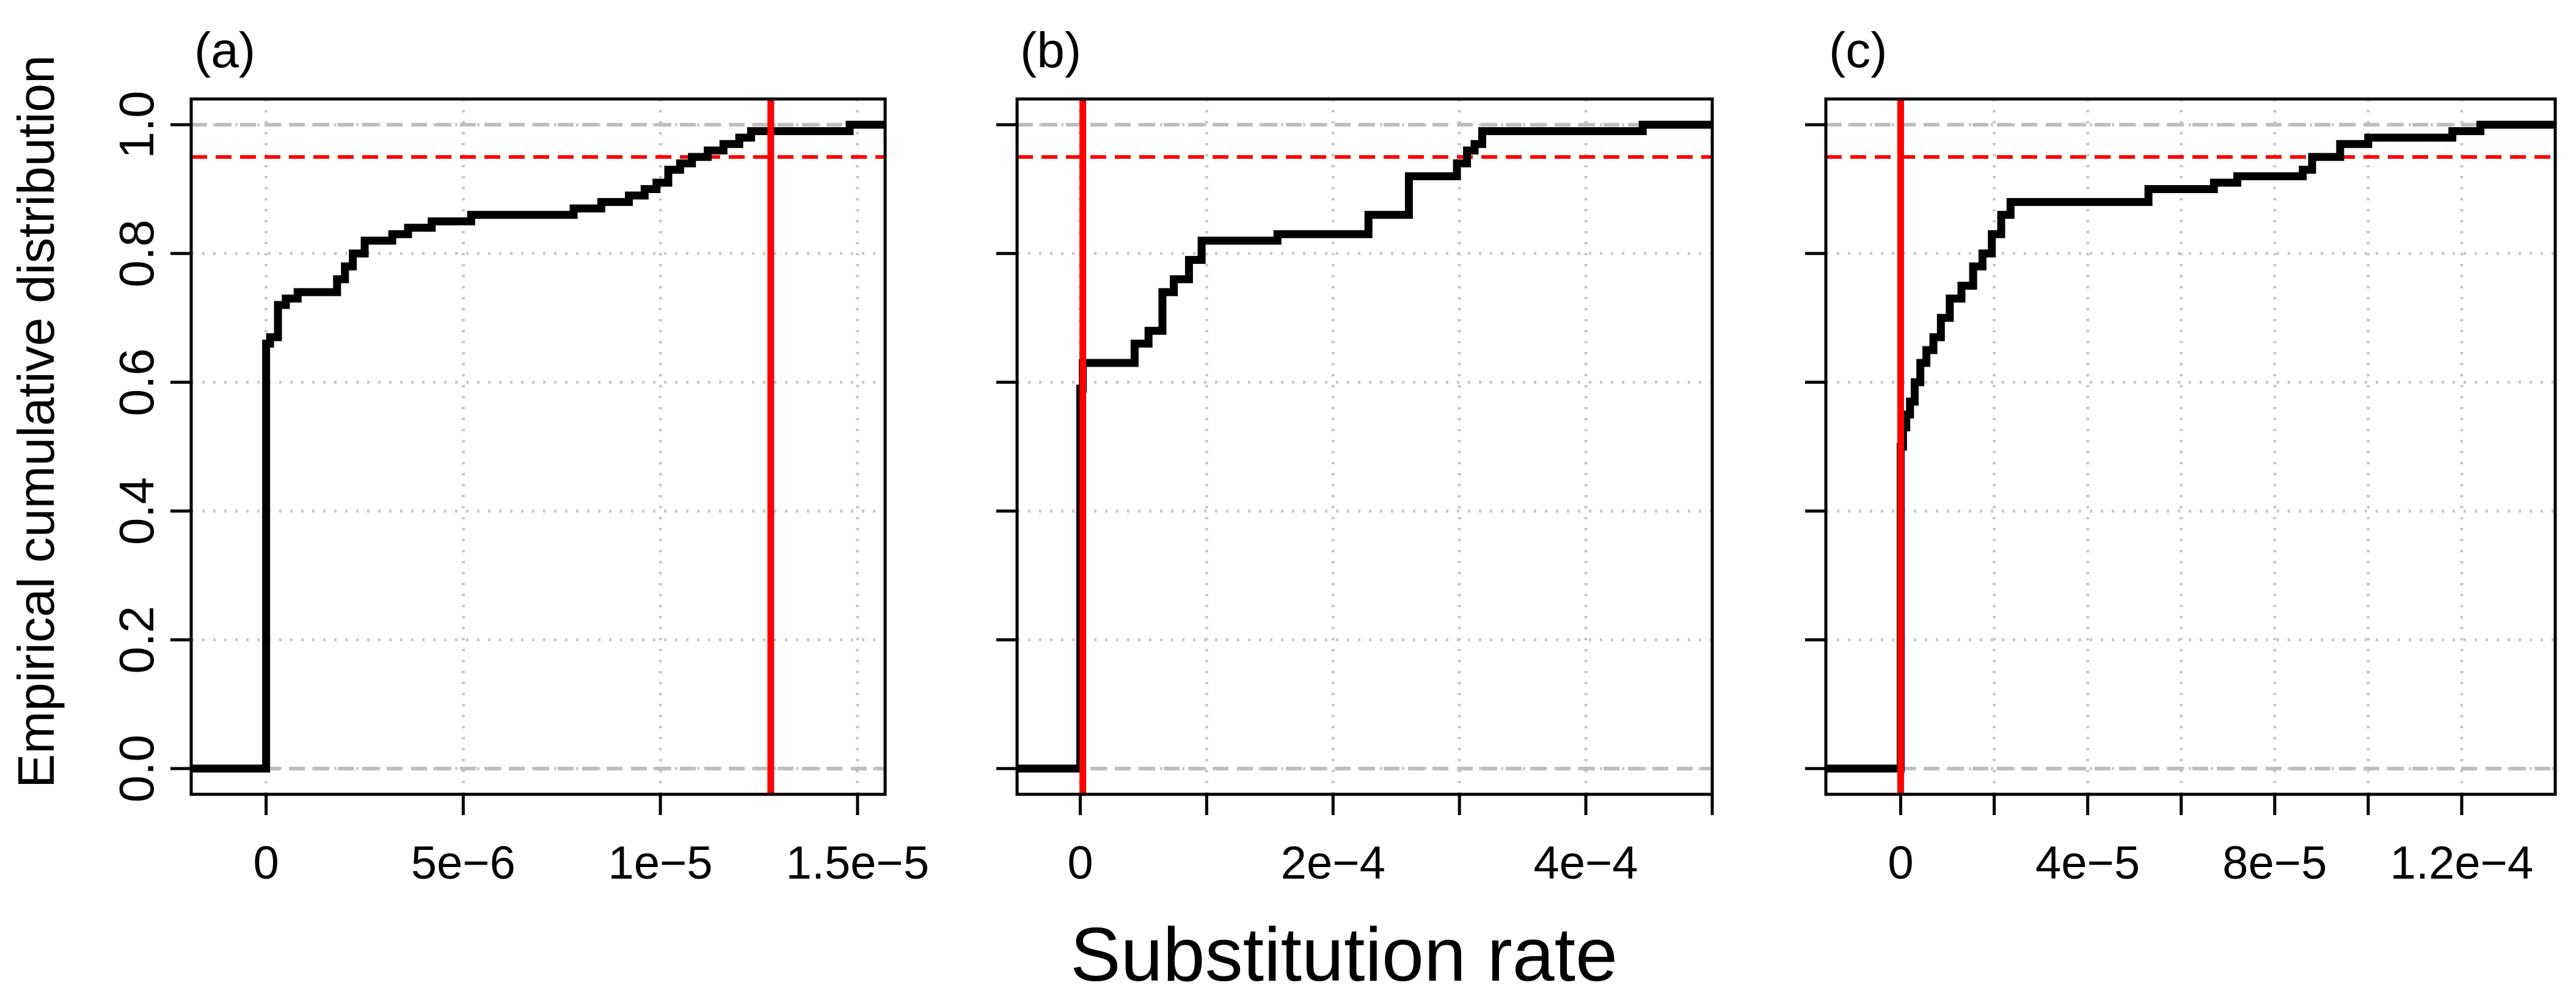 Image resolution: width=2576 pixels, height=999 pixels. What do you see at coordinates (1858, 50) in the screenshot?
I see `panel-label: (c)` at bounding box center [1858, 50].